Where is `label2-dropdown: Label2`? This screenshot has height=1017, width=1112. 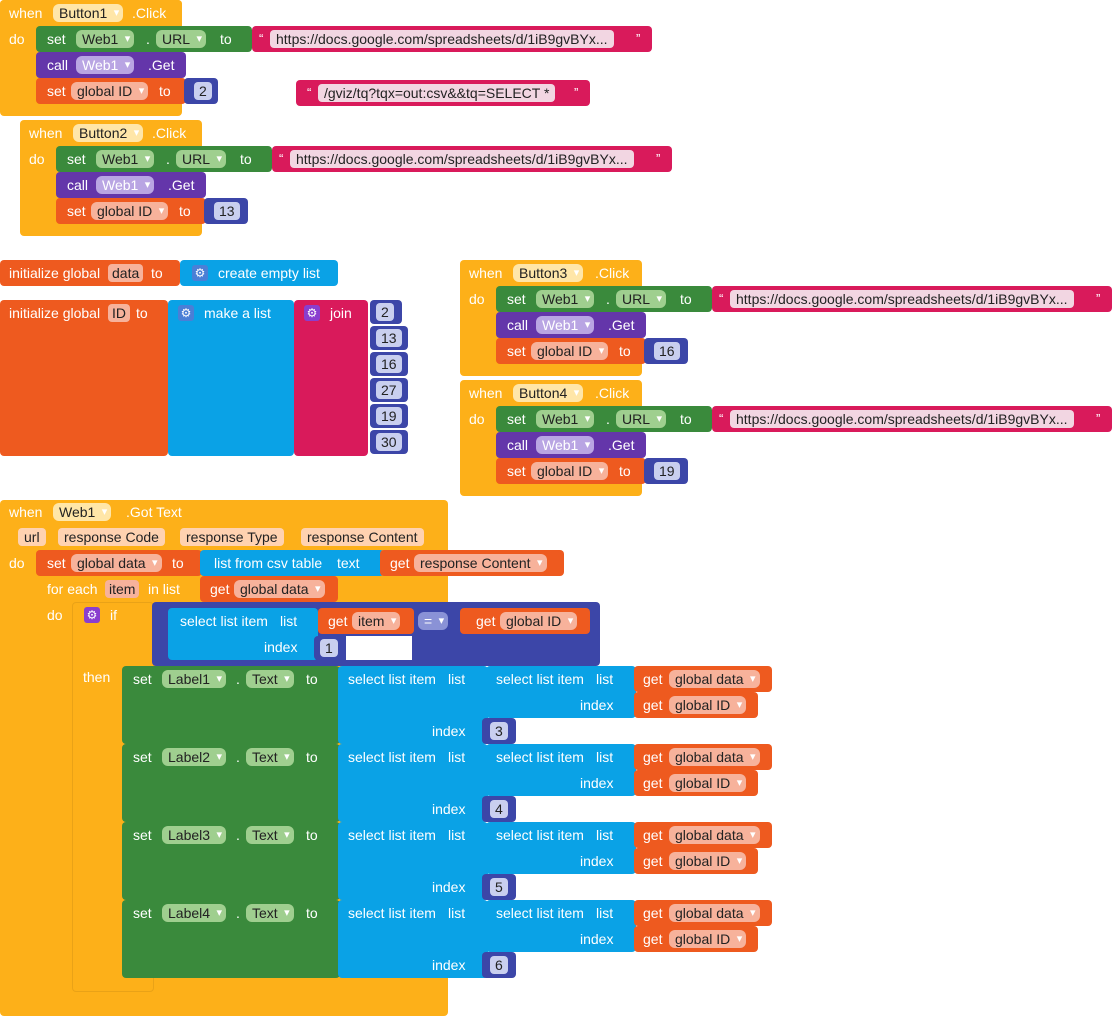
label2-dropdown: Label2 is located at coordinates (194, 757).